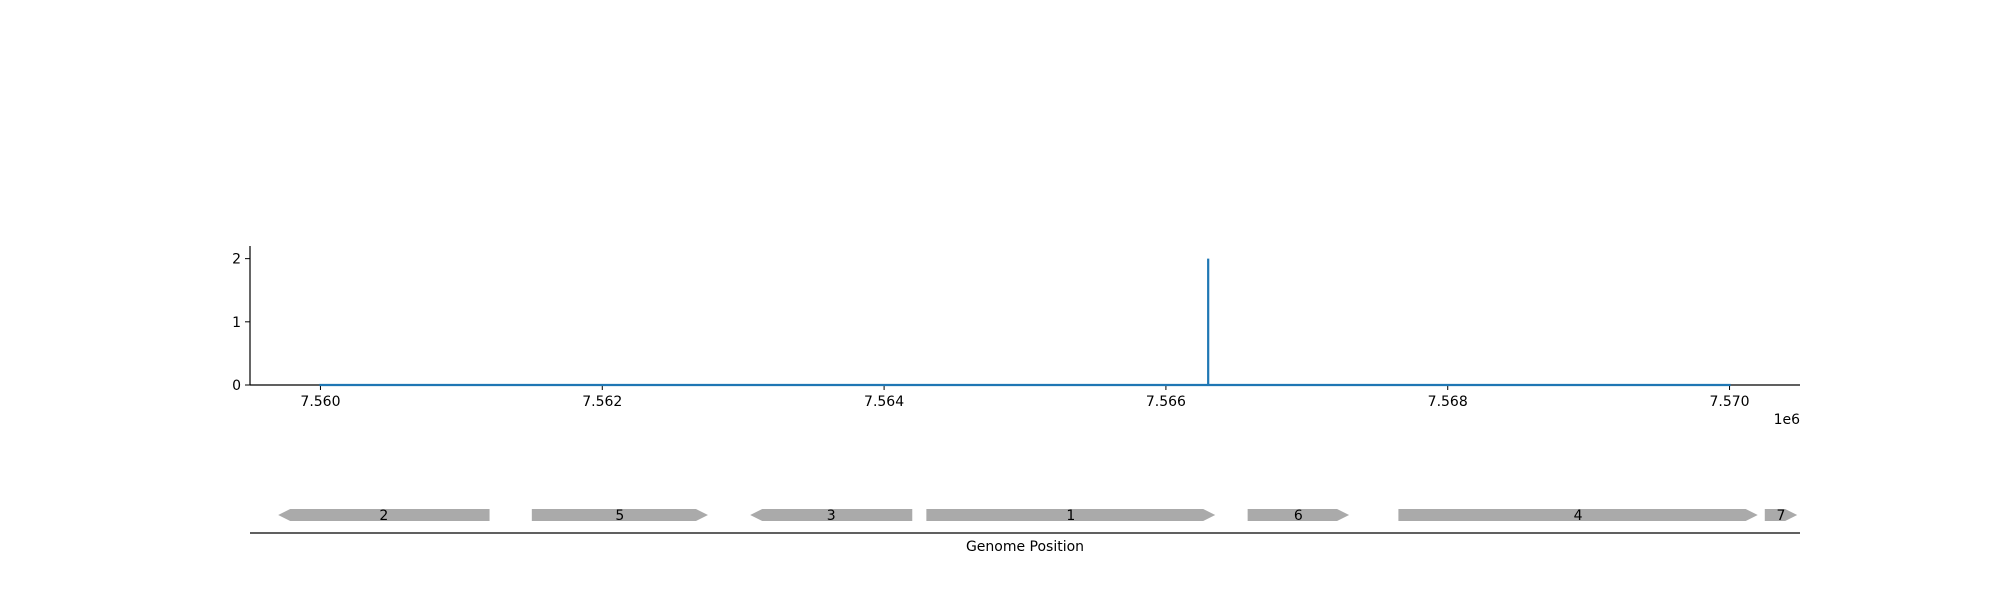 The height and width of the screenshot is (600, 2000). Describe the element at coordinates (236, 260) in the screenshot. I see `y-tick-label: 2` at that location.